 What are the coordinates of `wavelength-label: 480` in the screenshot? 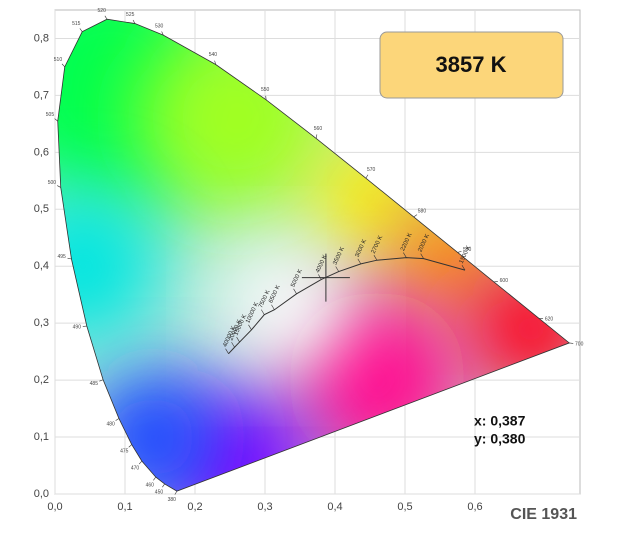 It's located at (110, 424).